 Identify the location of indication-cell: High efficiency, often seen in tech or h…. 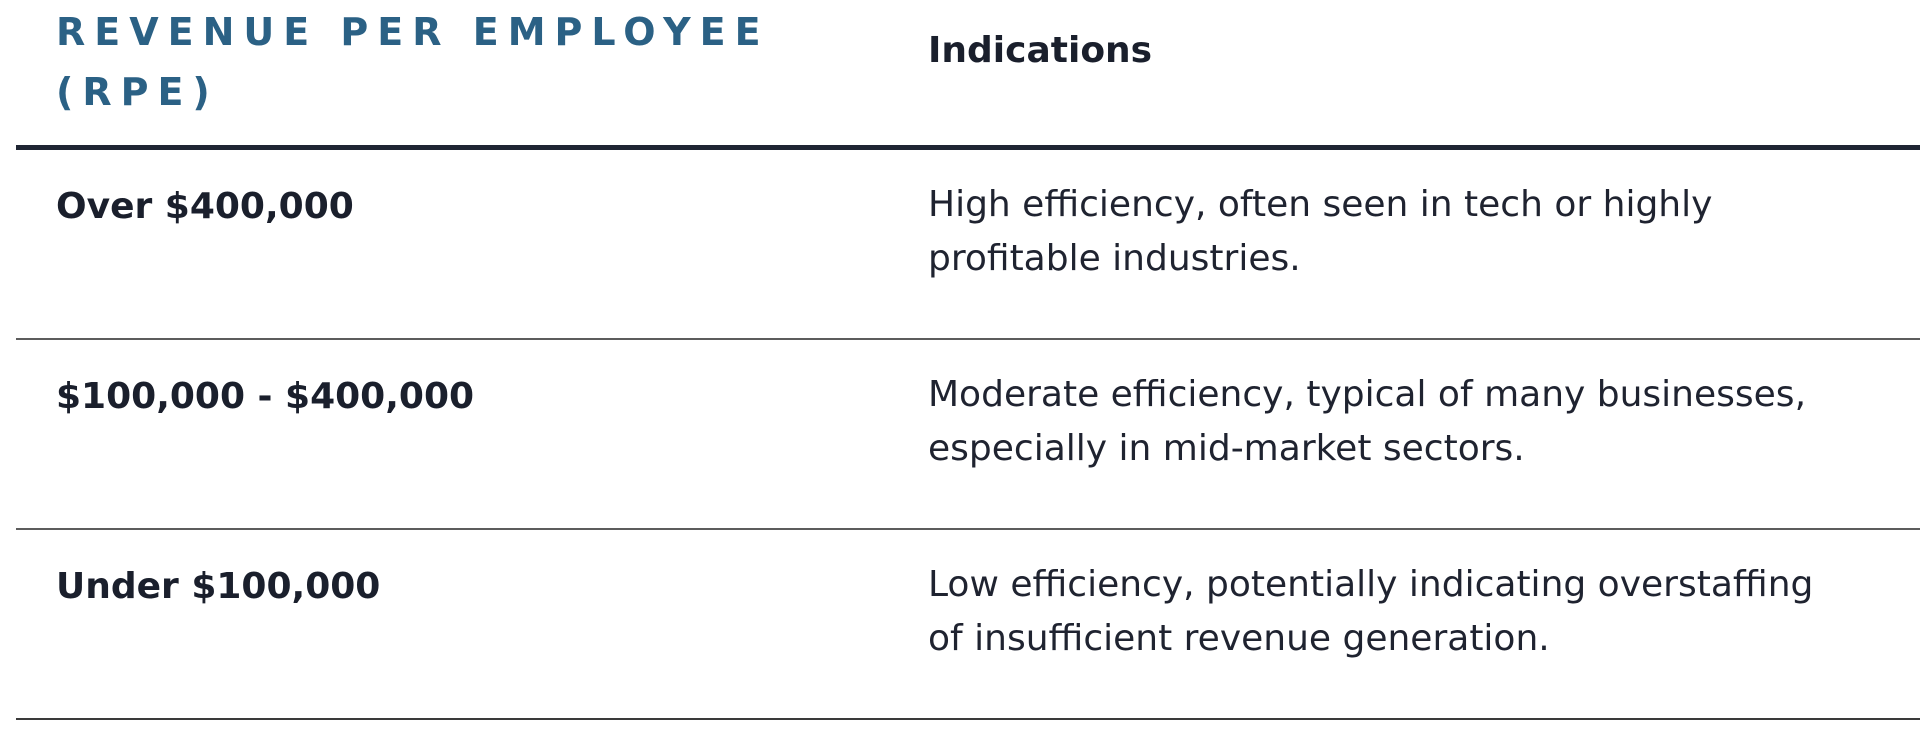
(1320, 231).